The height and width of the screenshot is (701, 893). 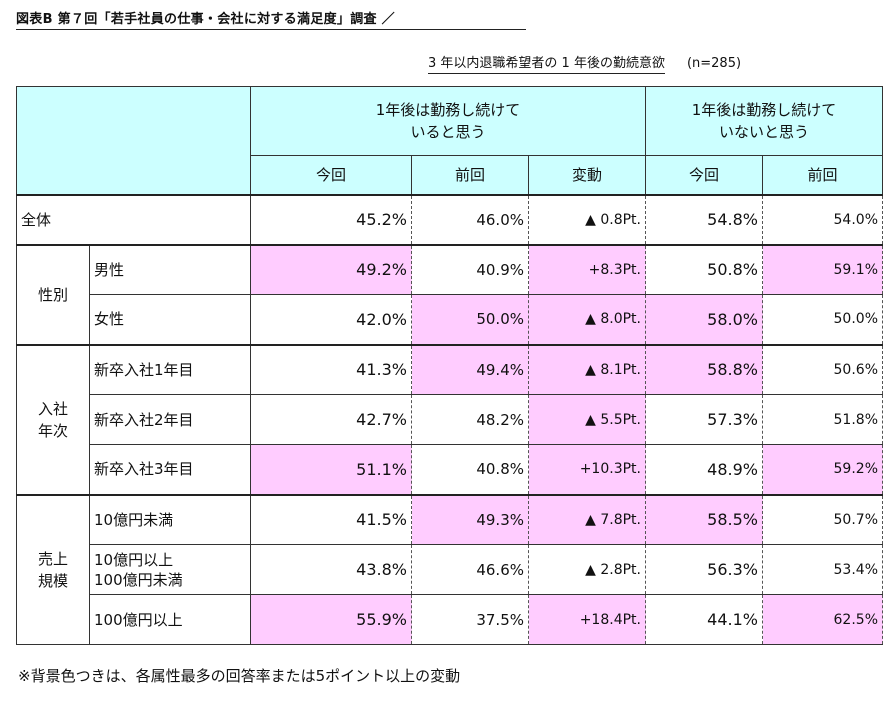 What do you see at coordinates (470, 419) in the screenshot?
I see `value-cell: 48.2%` at bounding box center [470, 419].